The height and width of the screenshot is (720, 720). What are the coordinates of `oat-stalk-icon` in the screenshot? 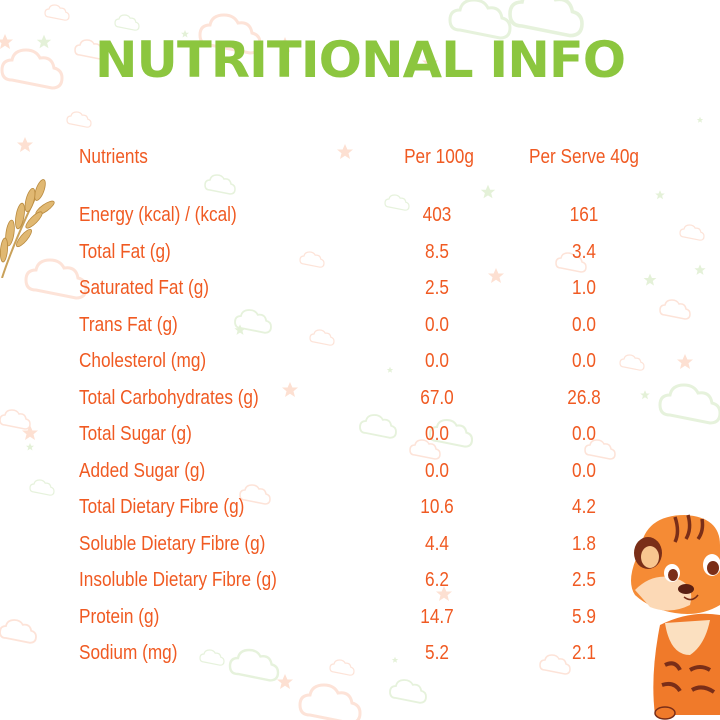 It's located at (27, 228).